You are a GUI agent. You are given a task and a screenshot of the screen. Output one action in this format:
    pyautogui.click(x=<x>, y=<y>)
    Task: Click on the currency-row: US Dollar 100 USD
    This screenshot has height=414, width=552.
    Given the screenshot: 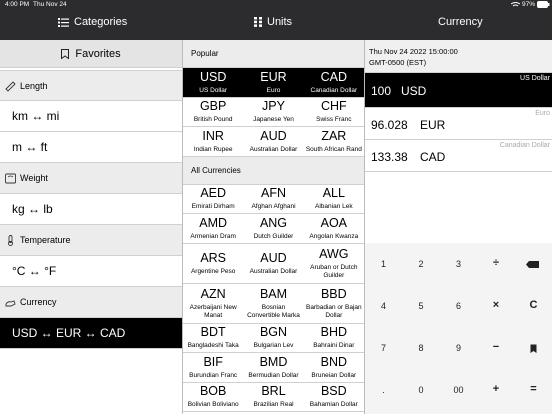 What is the action you would take?
    pyautogui.click(x=458, y=90)
    